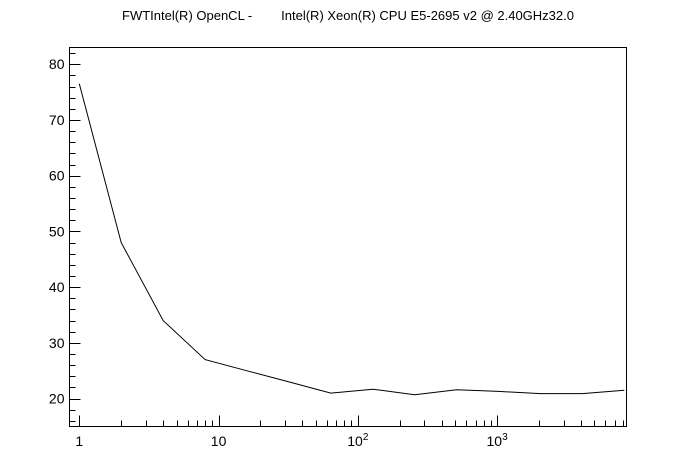 This screenshot has width=696, height=474. What do you see at coordinates (498, 440) in the screenshot?
I see `x-tick-label: 10³` at bounding box center [498, 440].